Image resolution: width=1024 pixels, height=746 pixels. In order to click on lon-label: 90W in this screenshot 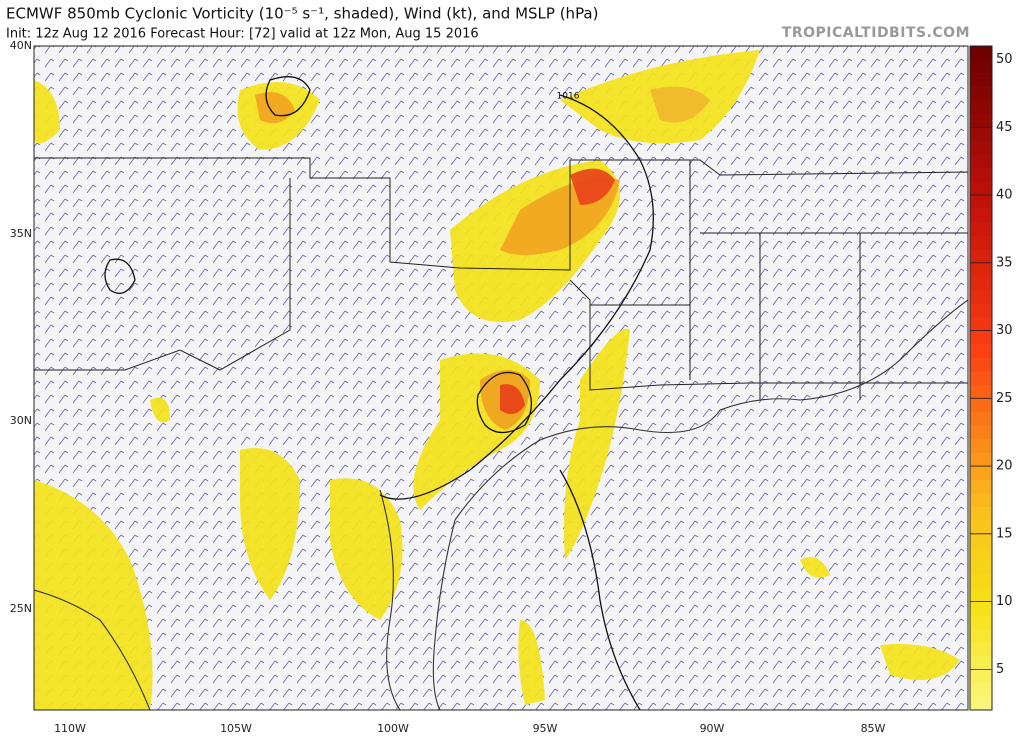, I will do `click(712, 728)`.